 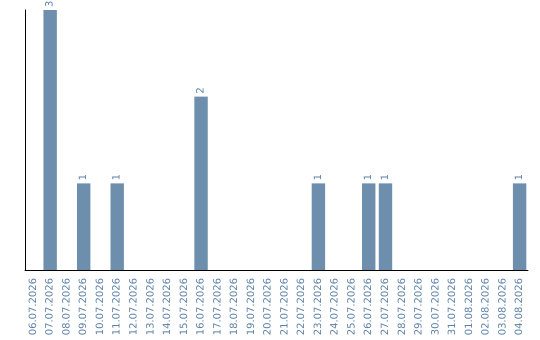 What do you see at coordinates (284, 307) in the screenshot?
I see `x-tick-label: 21.07.2026` at bounding box center [284, 307].